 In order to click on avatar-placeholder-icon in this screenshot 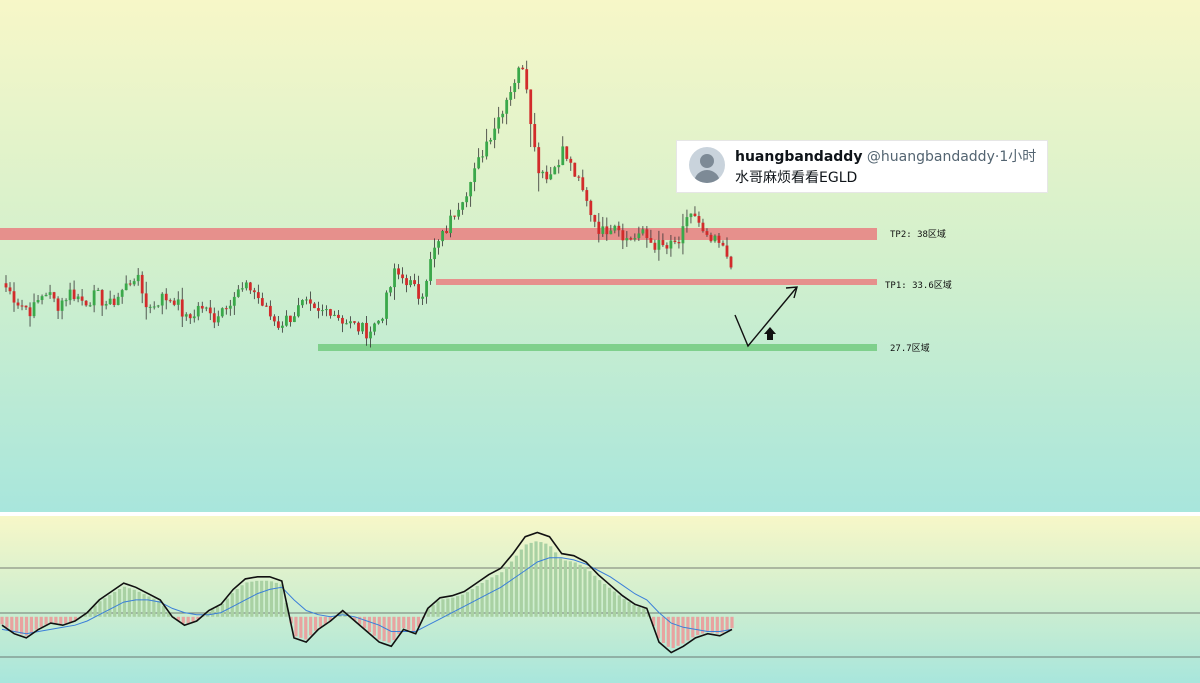, I will do `click(707, 165)`.